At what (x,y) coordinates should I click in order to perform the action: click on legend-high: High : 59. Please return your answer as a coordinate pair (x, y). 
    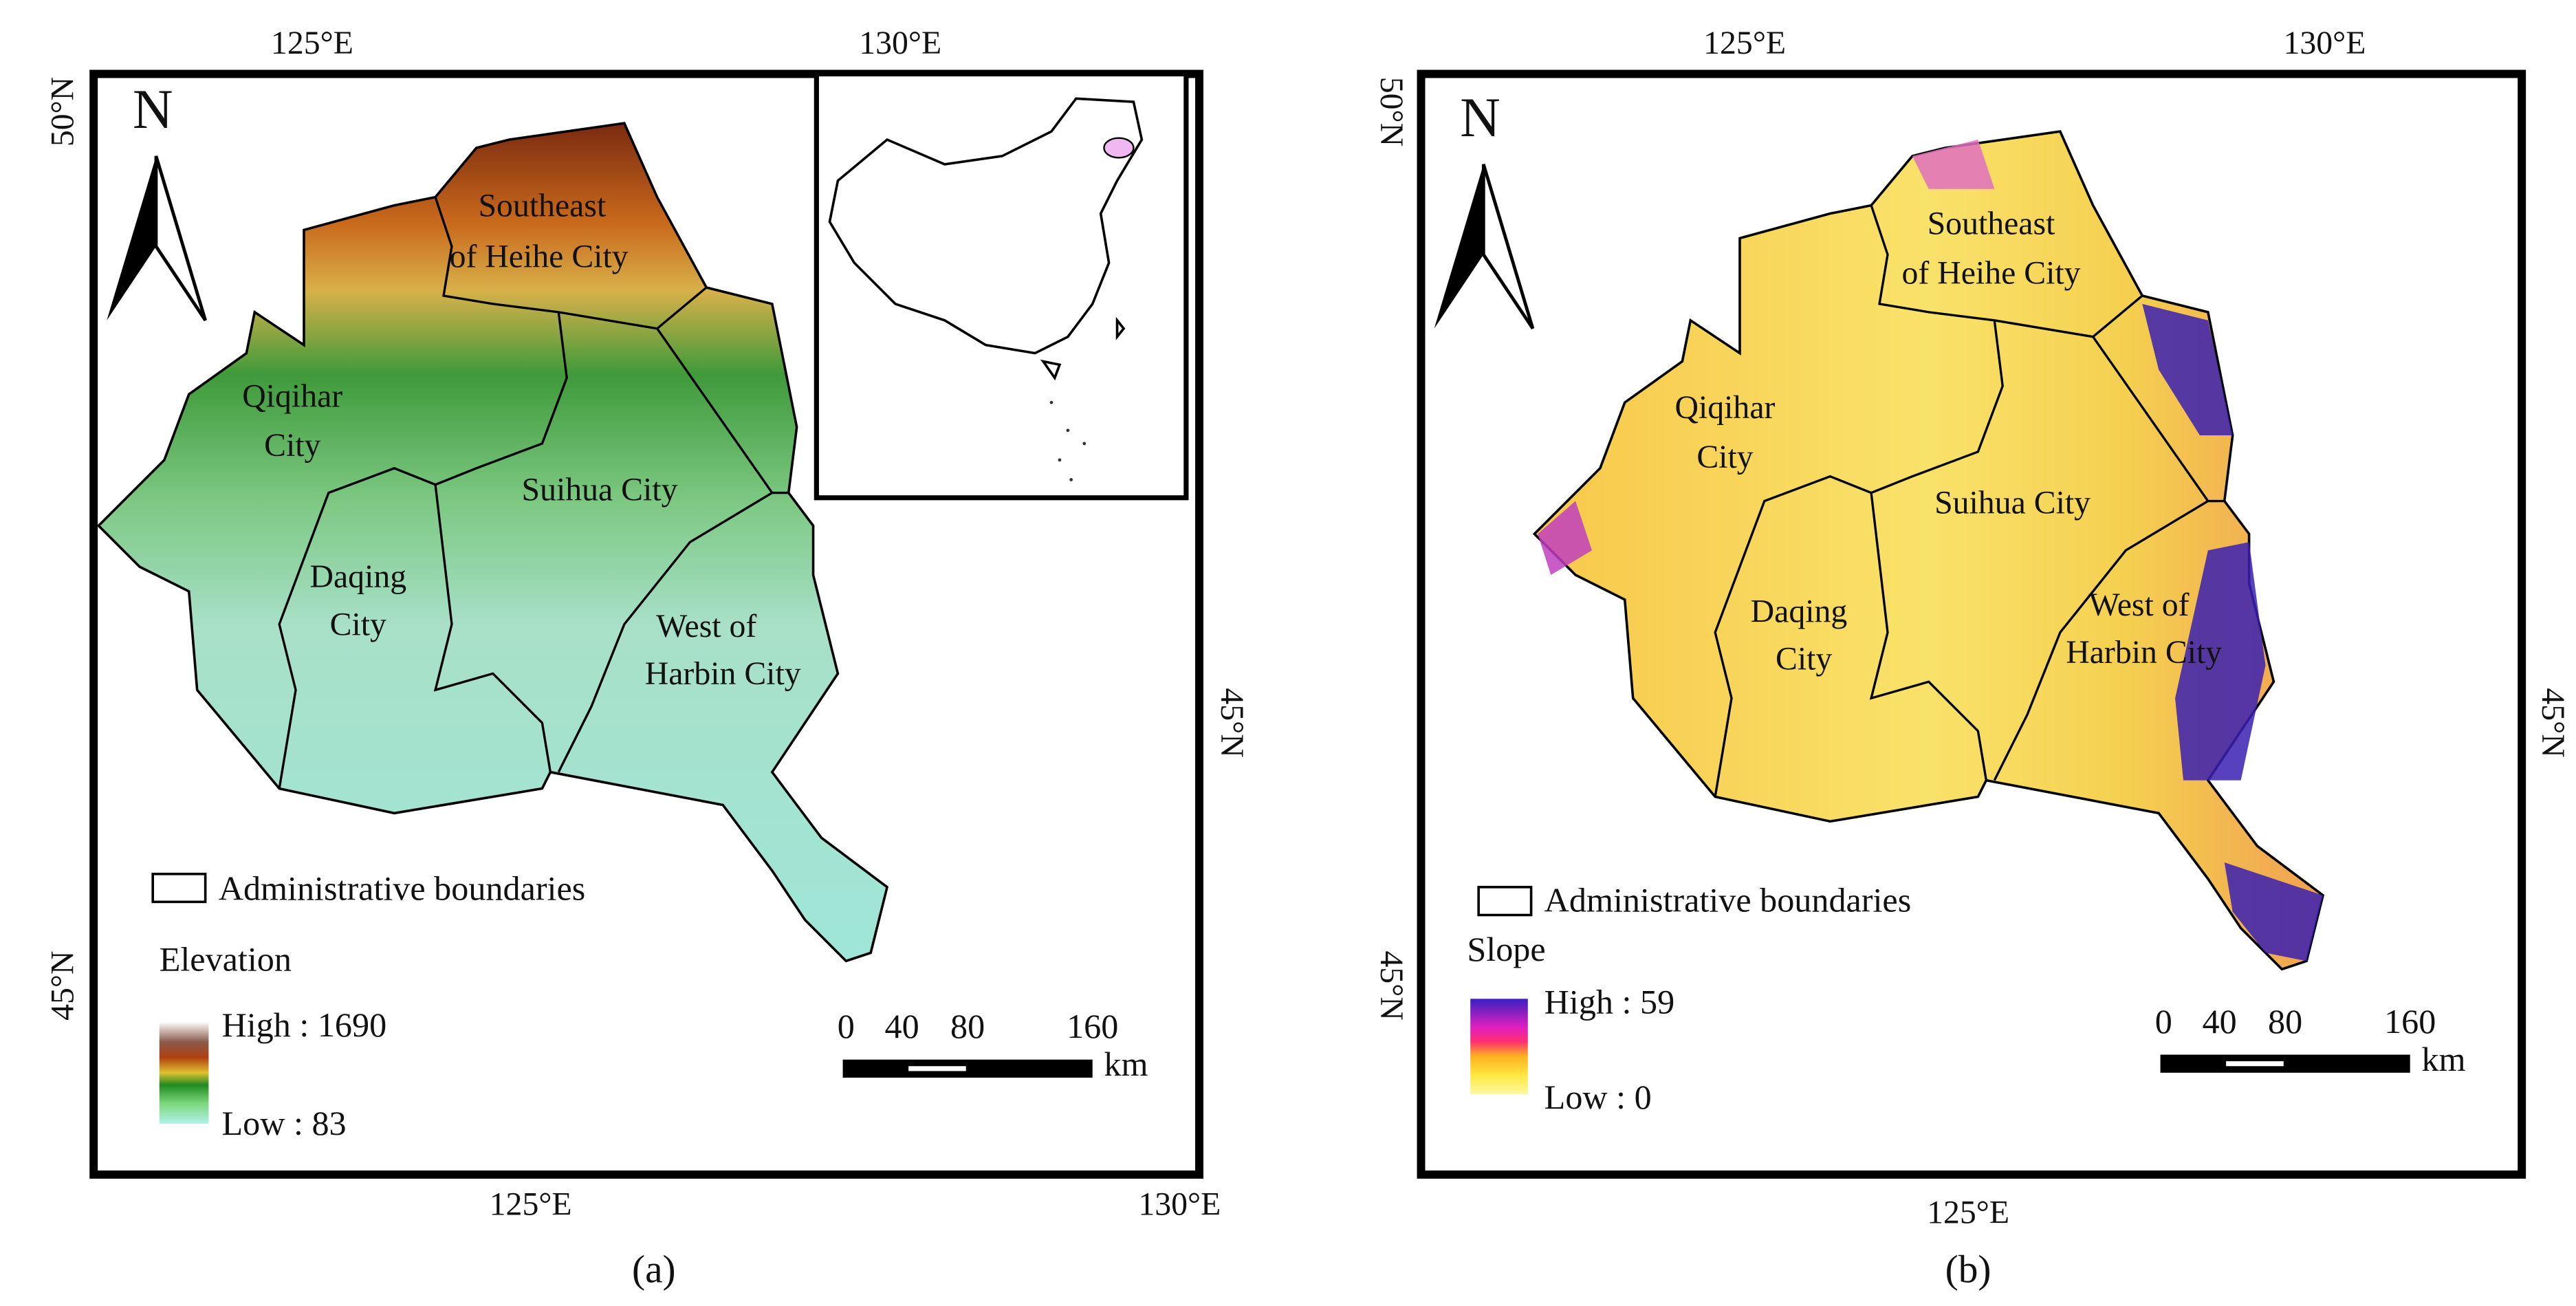
    Looking at the image, I should click on (1609, 1001).